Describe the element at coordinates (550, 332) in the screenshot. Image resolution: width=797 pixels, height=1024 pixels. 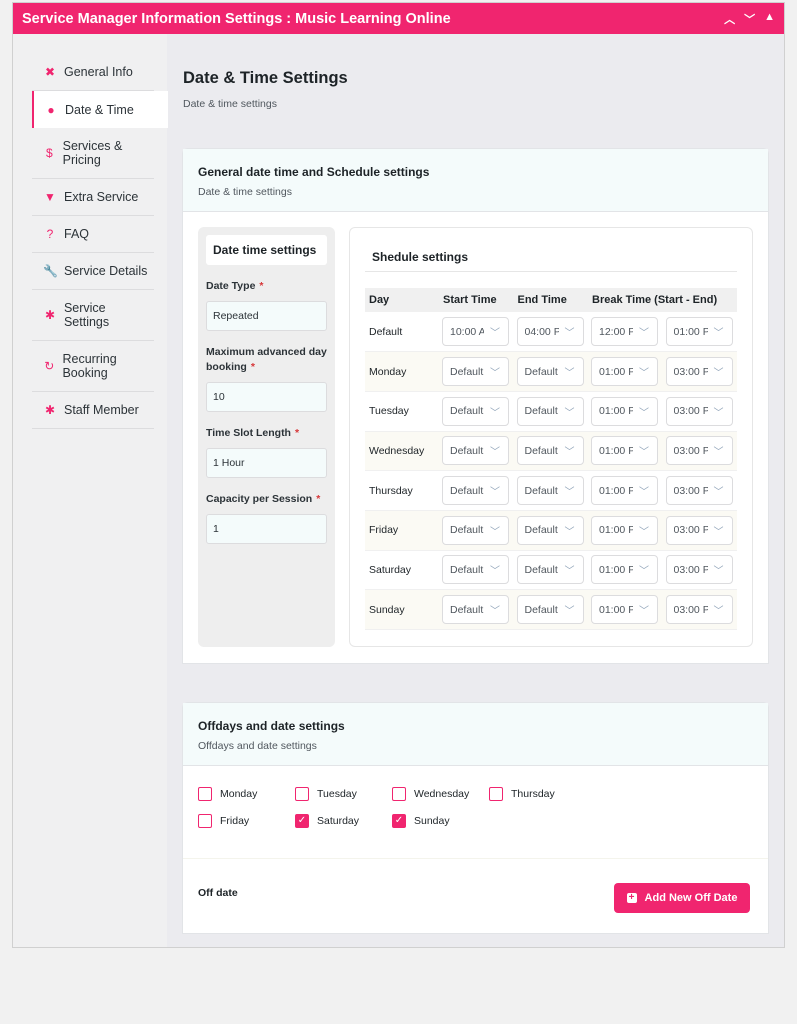
I see `end-select: 04:00 PM﹀` at that location.